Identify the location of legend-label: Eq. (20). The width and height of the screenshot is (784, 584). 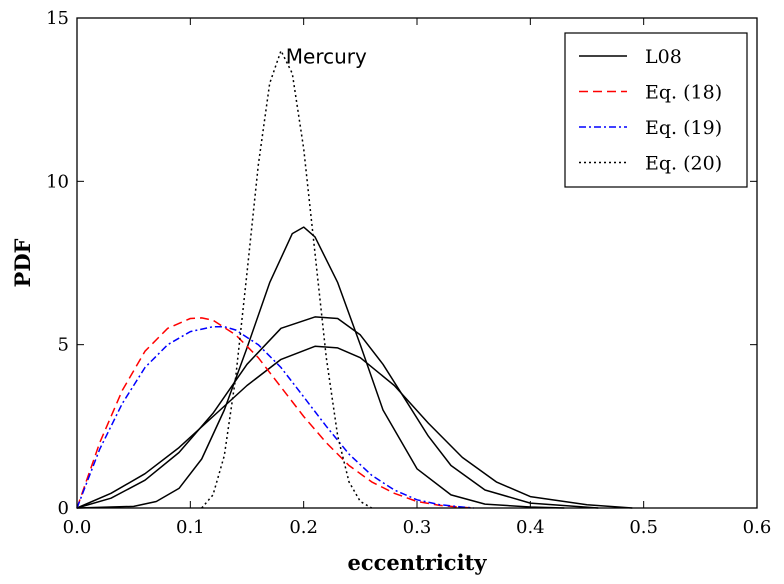
(683, 164).